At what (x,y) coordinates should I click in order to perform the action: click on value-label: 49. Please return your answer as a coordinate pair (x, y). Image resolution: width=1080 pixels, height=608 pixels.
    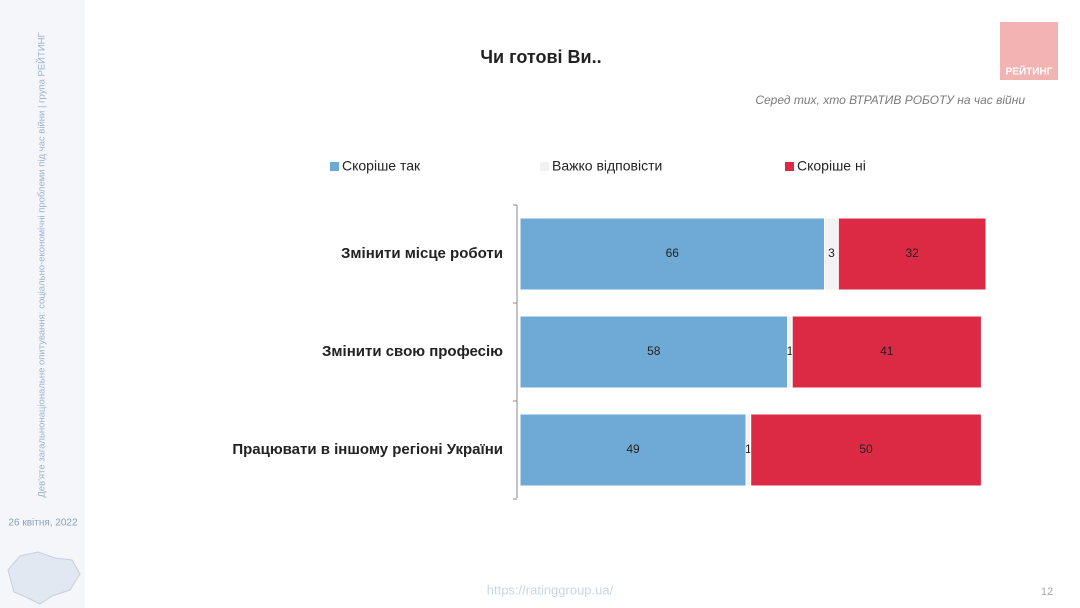
    Looking at the image, I should click on (633, 449).